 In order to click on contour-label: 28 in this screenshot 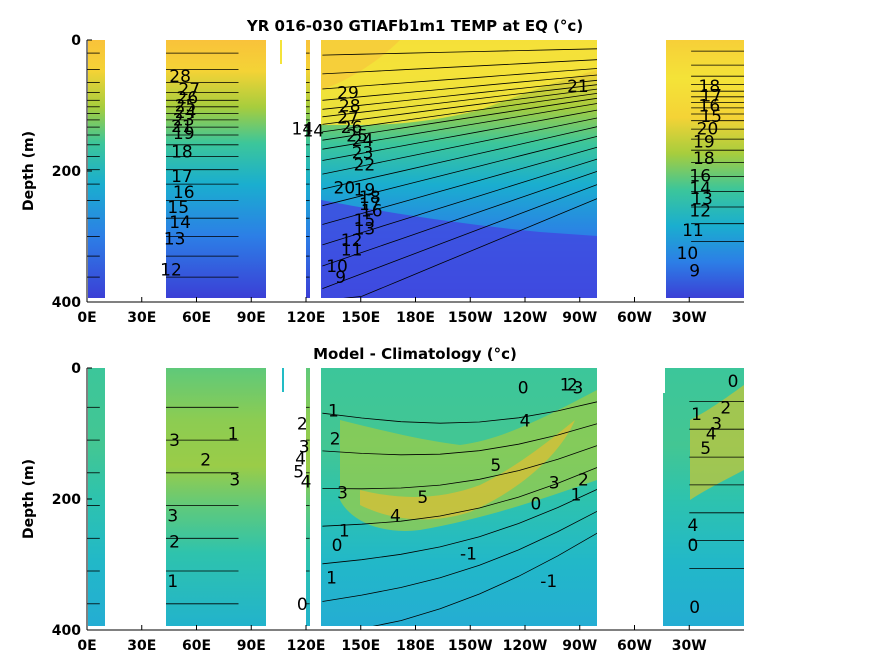, I will do `click(350, 107)`.